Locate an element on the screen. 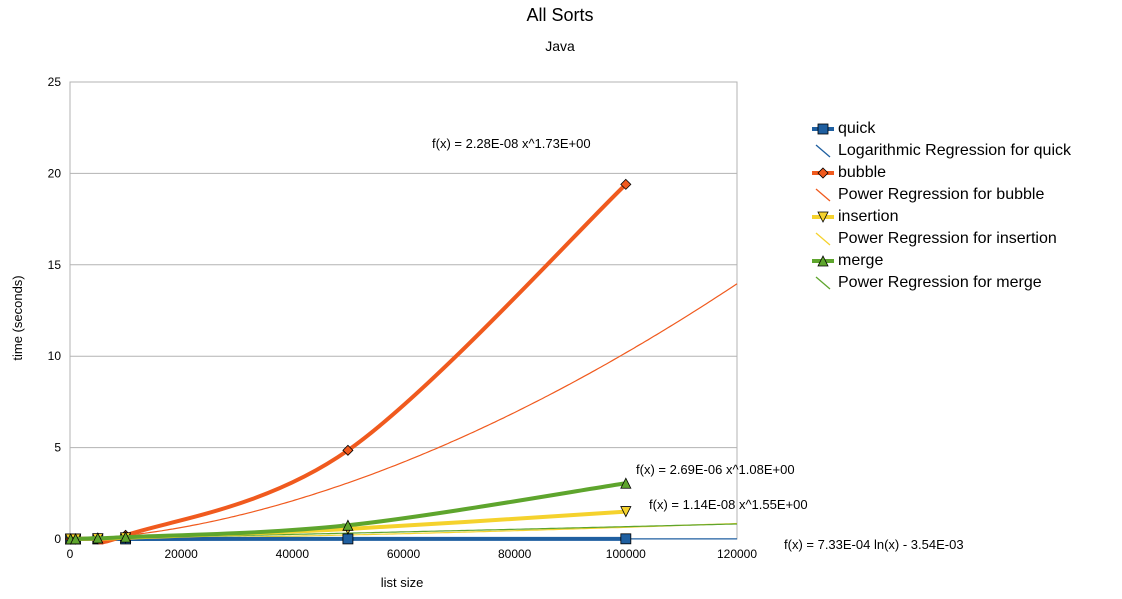 This screenshot has width=1122, height=599. y-tick-label: 5 is located at coordinates (57, 448).